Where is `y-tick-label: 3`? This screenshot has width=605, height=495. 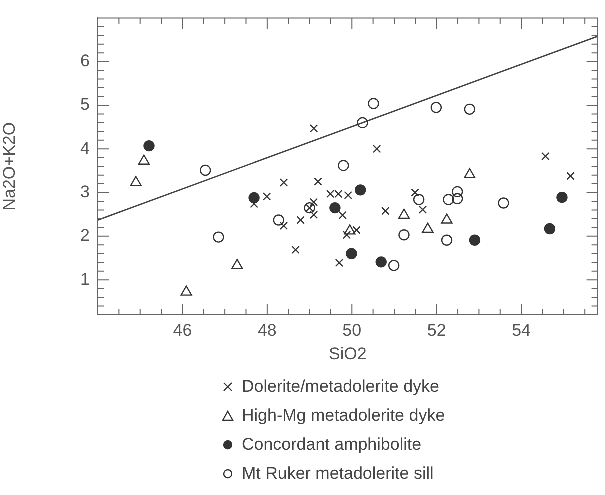
y-tick-label: 3 is located at coordinates (85, 192).